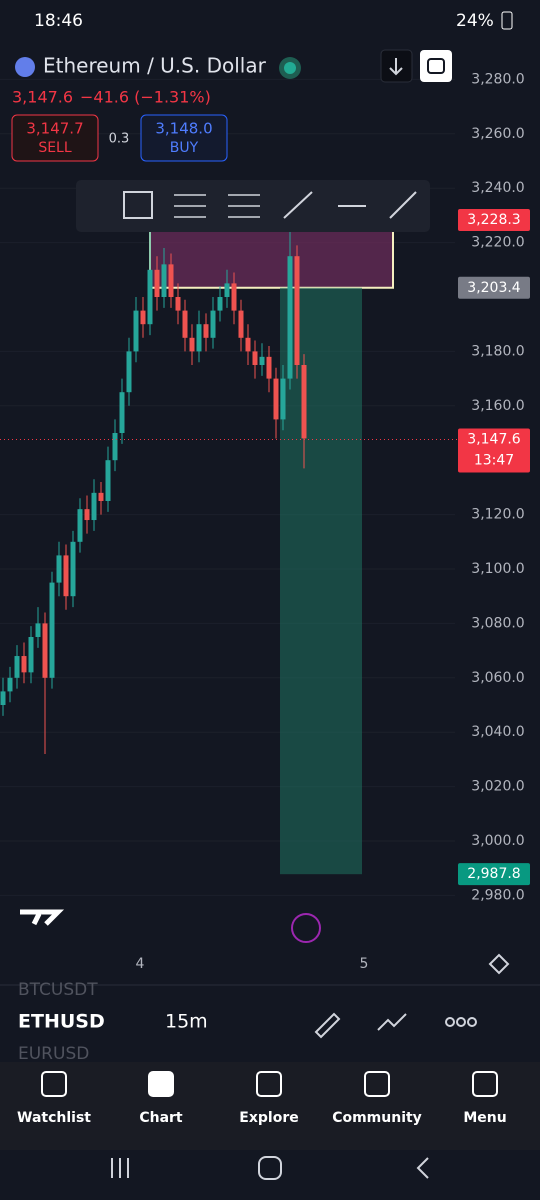 The width and height of the screenshot is (540, 1200). Describe the element at coordinates (61, 1022) in the screenshot. I see `watch-item-active: ETHUSD` at that location.